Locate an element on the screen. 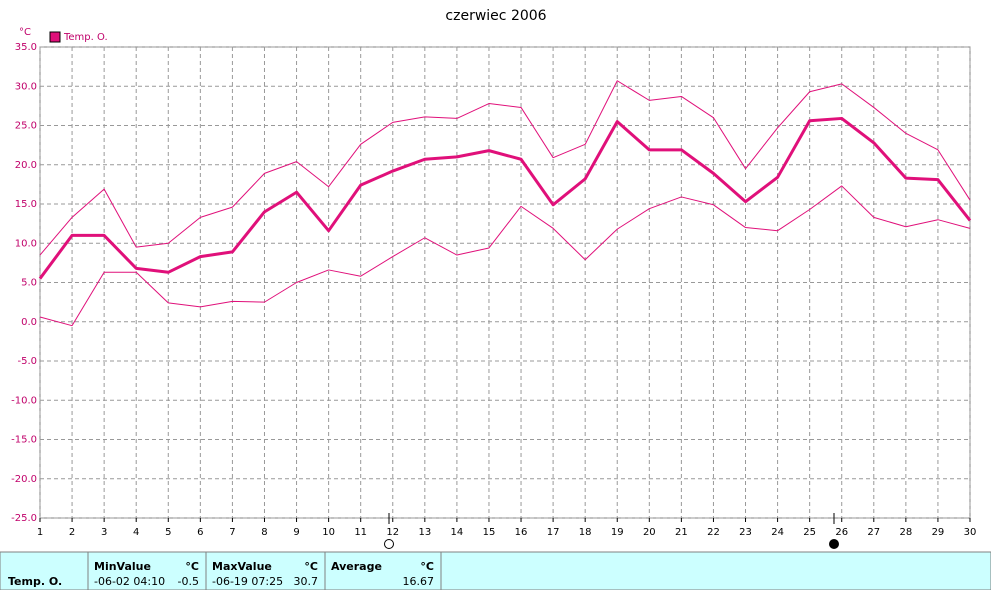 The width and height of the screenshot is (991, 590). y-unit: °C is located at coordinates (25, 32).